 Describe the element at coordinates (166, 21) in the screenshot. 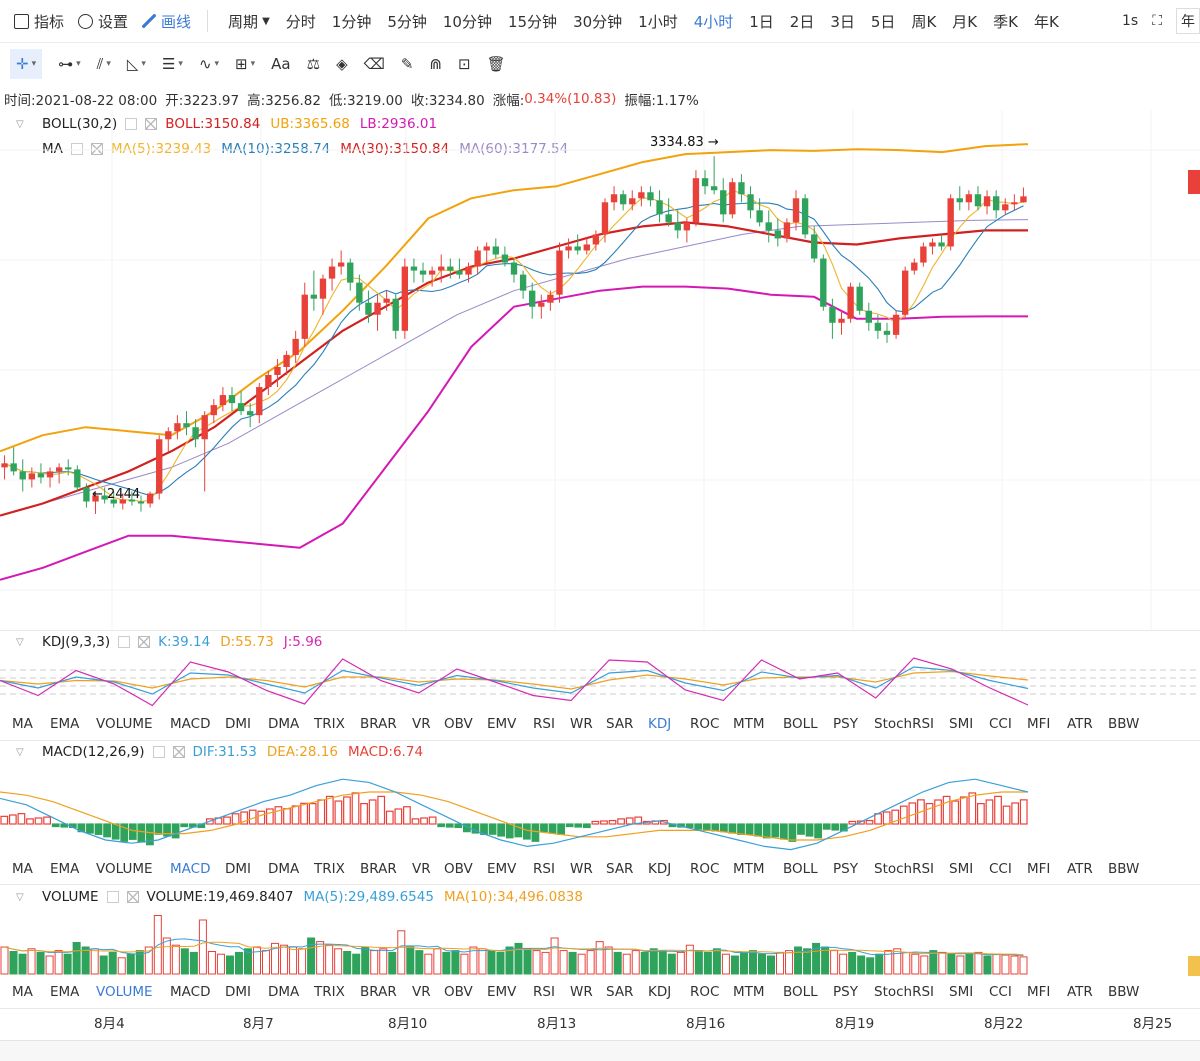

I see `draw-button: 画线` at that location.